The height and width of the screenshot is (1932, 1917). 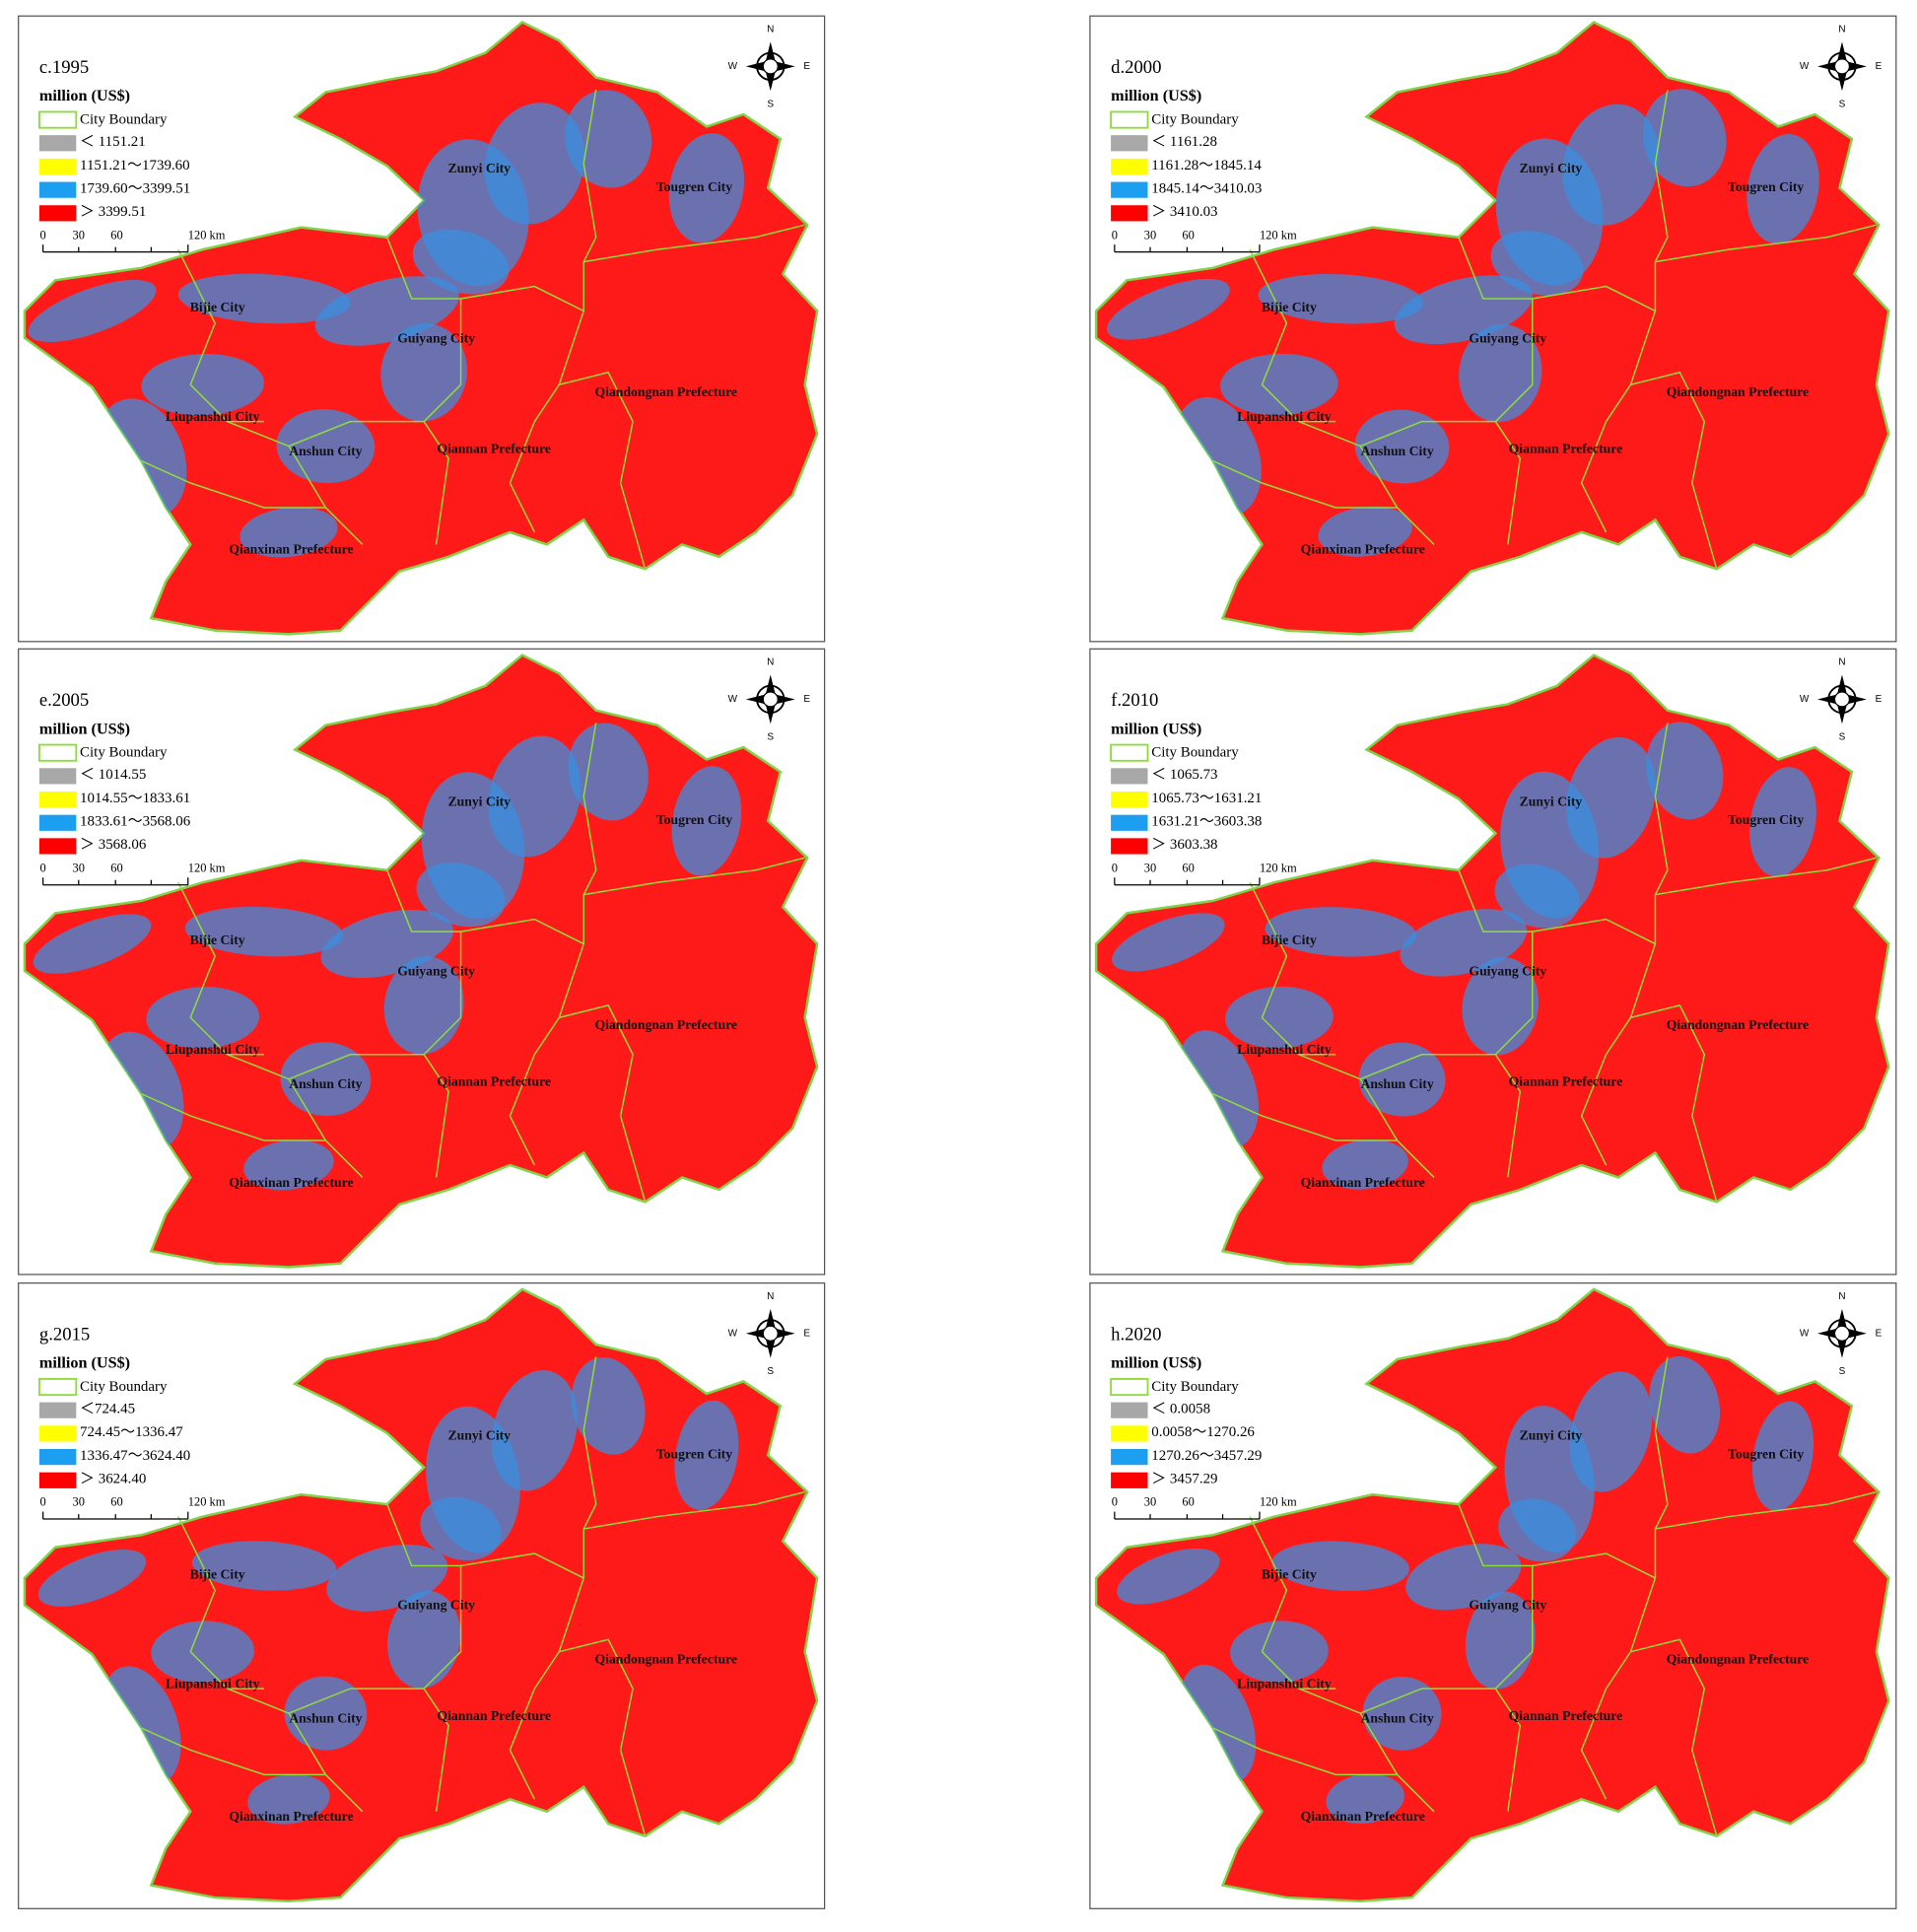 What do you see at coordinates (1841, 663) in the screenshot?
I see `compass-label: N` at bounding box center [1841, 663].